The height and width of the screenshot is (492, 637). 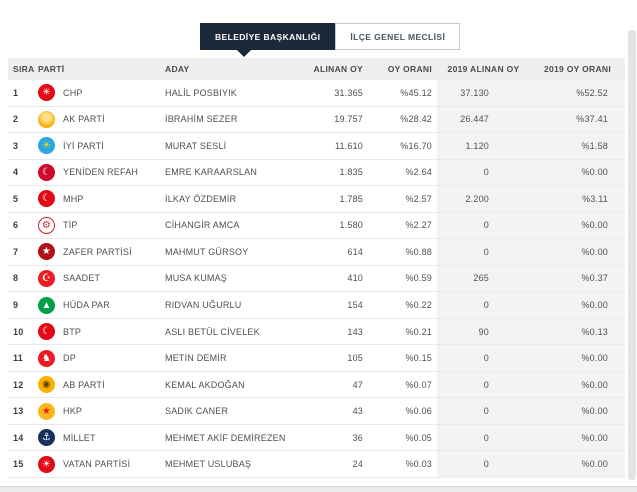 I want to click on party-cell: ✳ CHP, so click(x=101, y=93).